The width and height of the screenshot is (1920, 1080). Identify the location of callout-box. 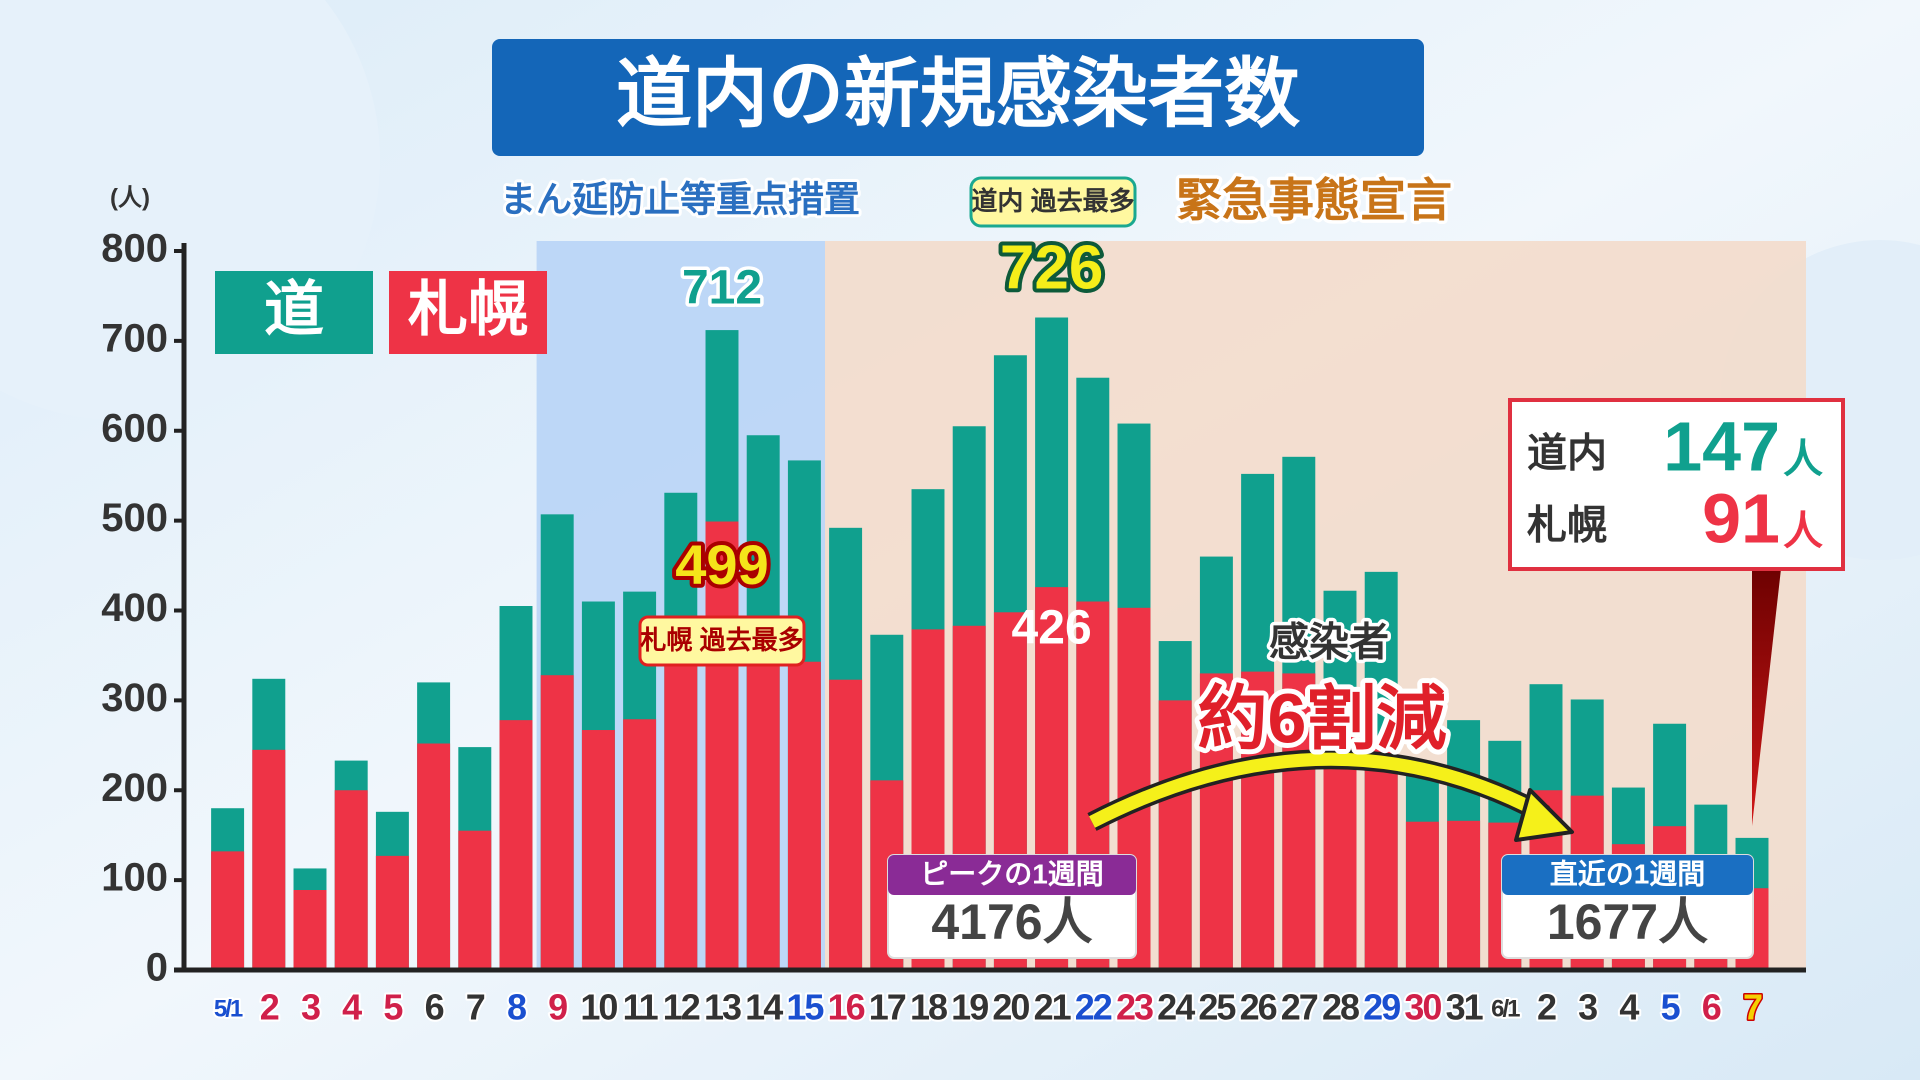
(1676, 484).